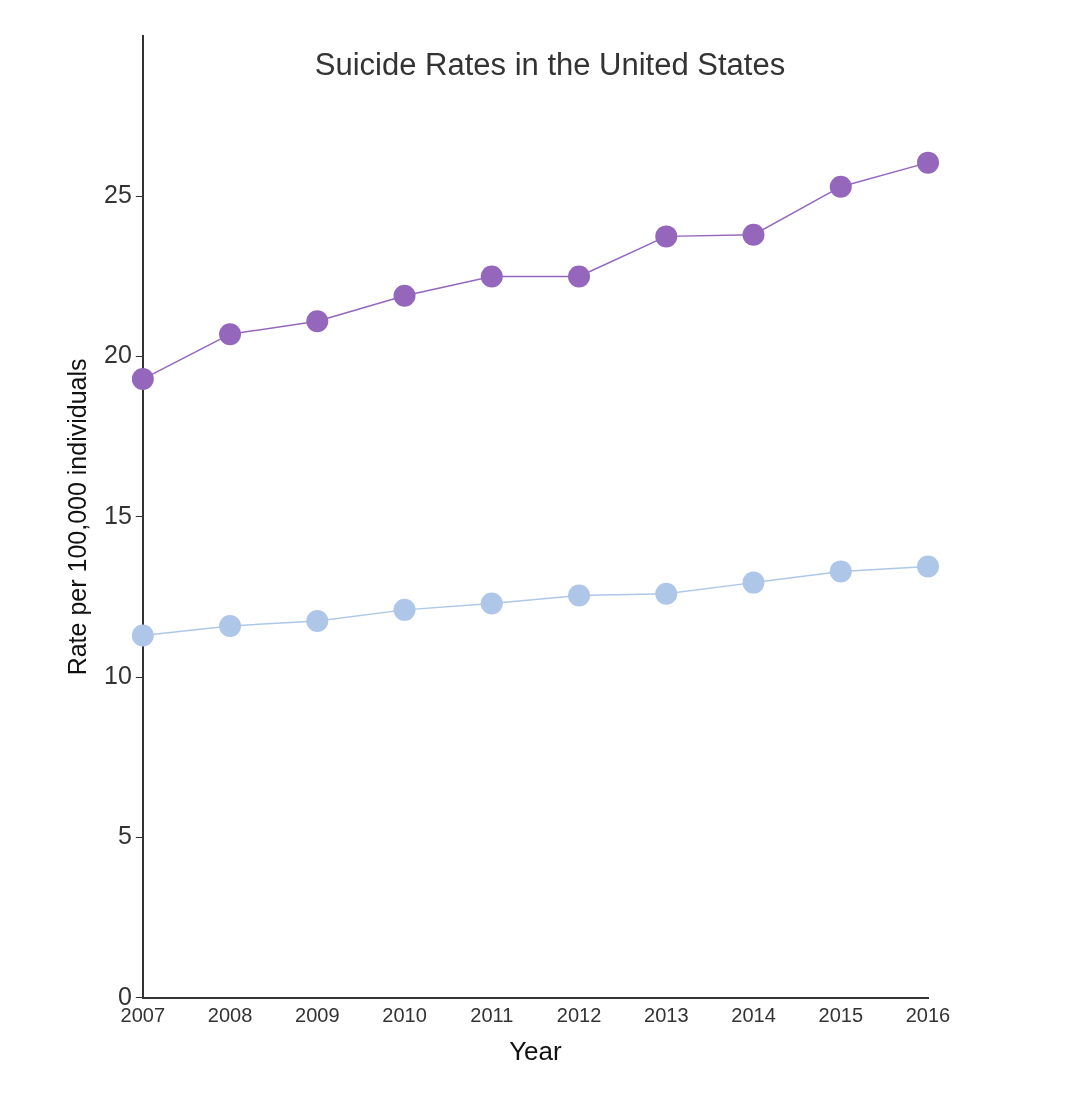  I want to click on y-tick-label: 5, so click(124, 835).